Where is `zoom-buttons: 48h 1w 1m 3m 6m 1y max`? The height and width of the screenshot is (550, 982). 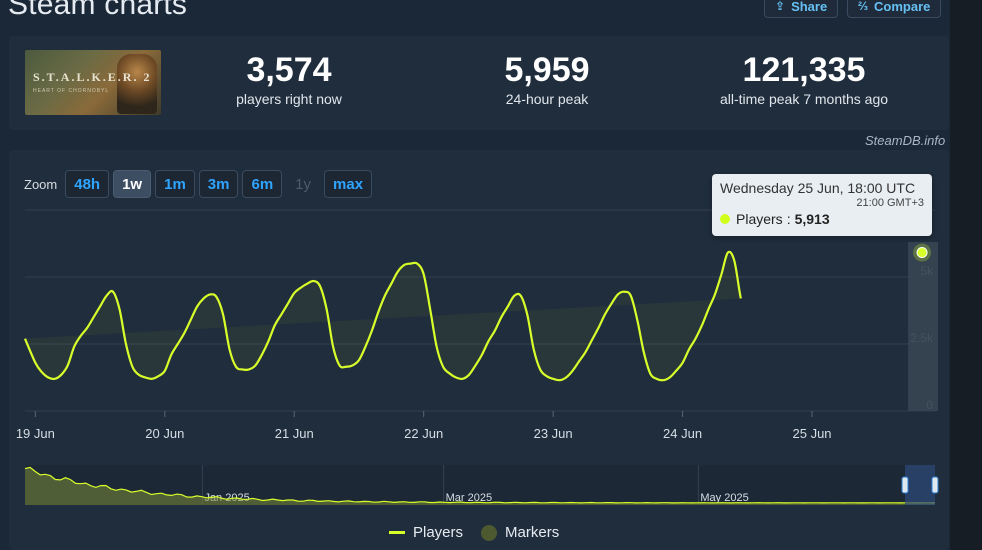
zoom-buttons: 48h 1w 1m 3m 6m 1y max is located at coordinates (219, 184).